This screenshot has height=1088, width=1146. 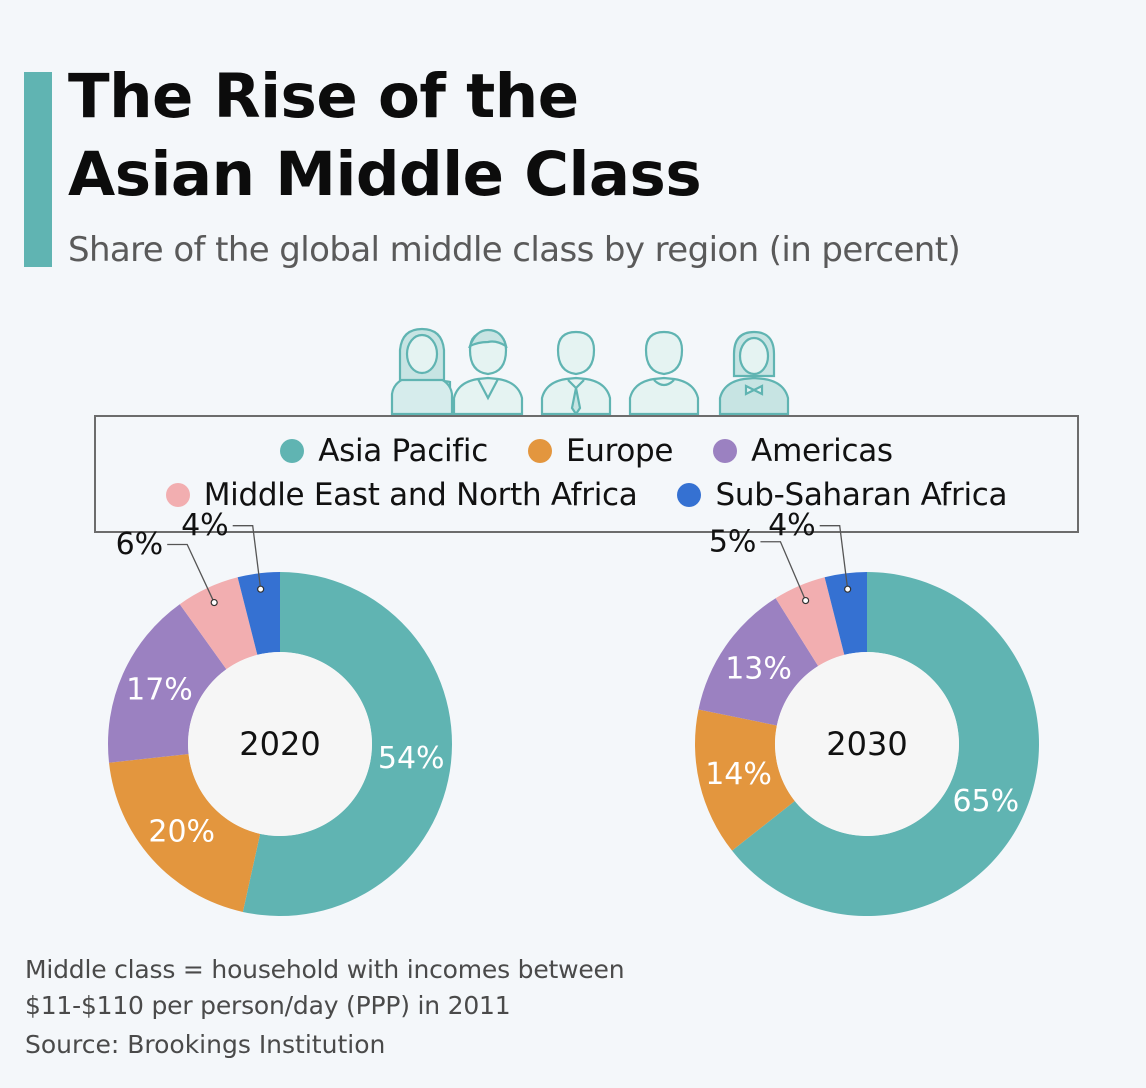 I want to click on legend-item-americas: Americas, so click(x=803, y=451).